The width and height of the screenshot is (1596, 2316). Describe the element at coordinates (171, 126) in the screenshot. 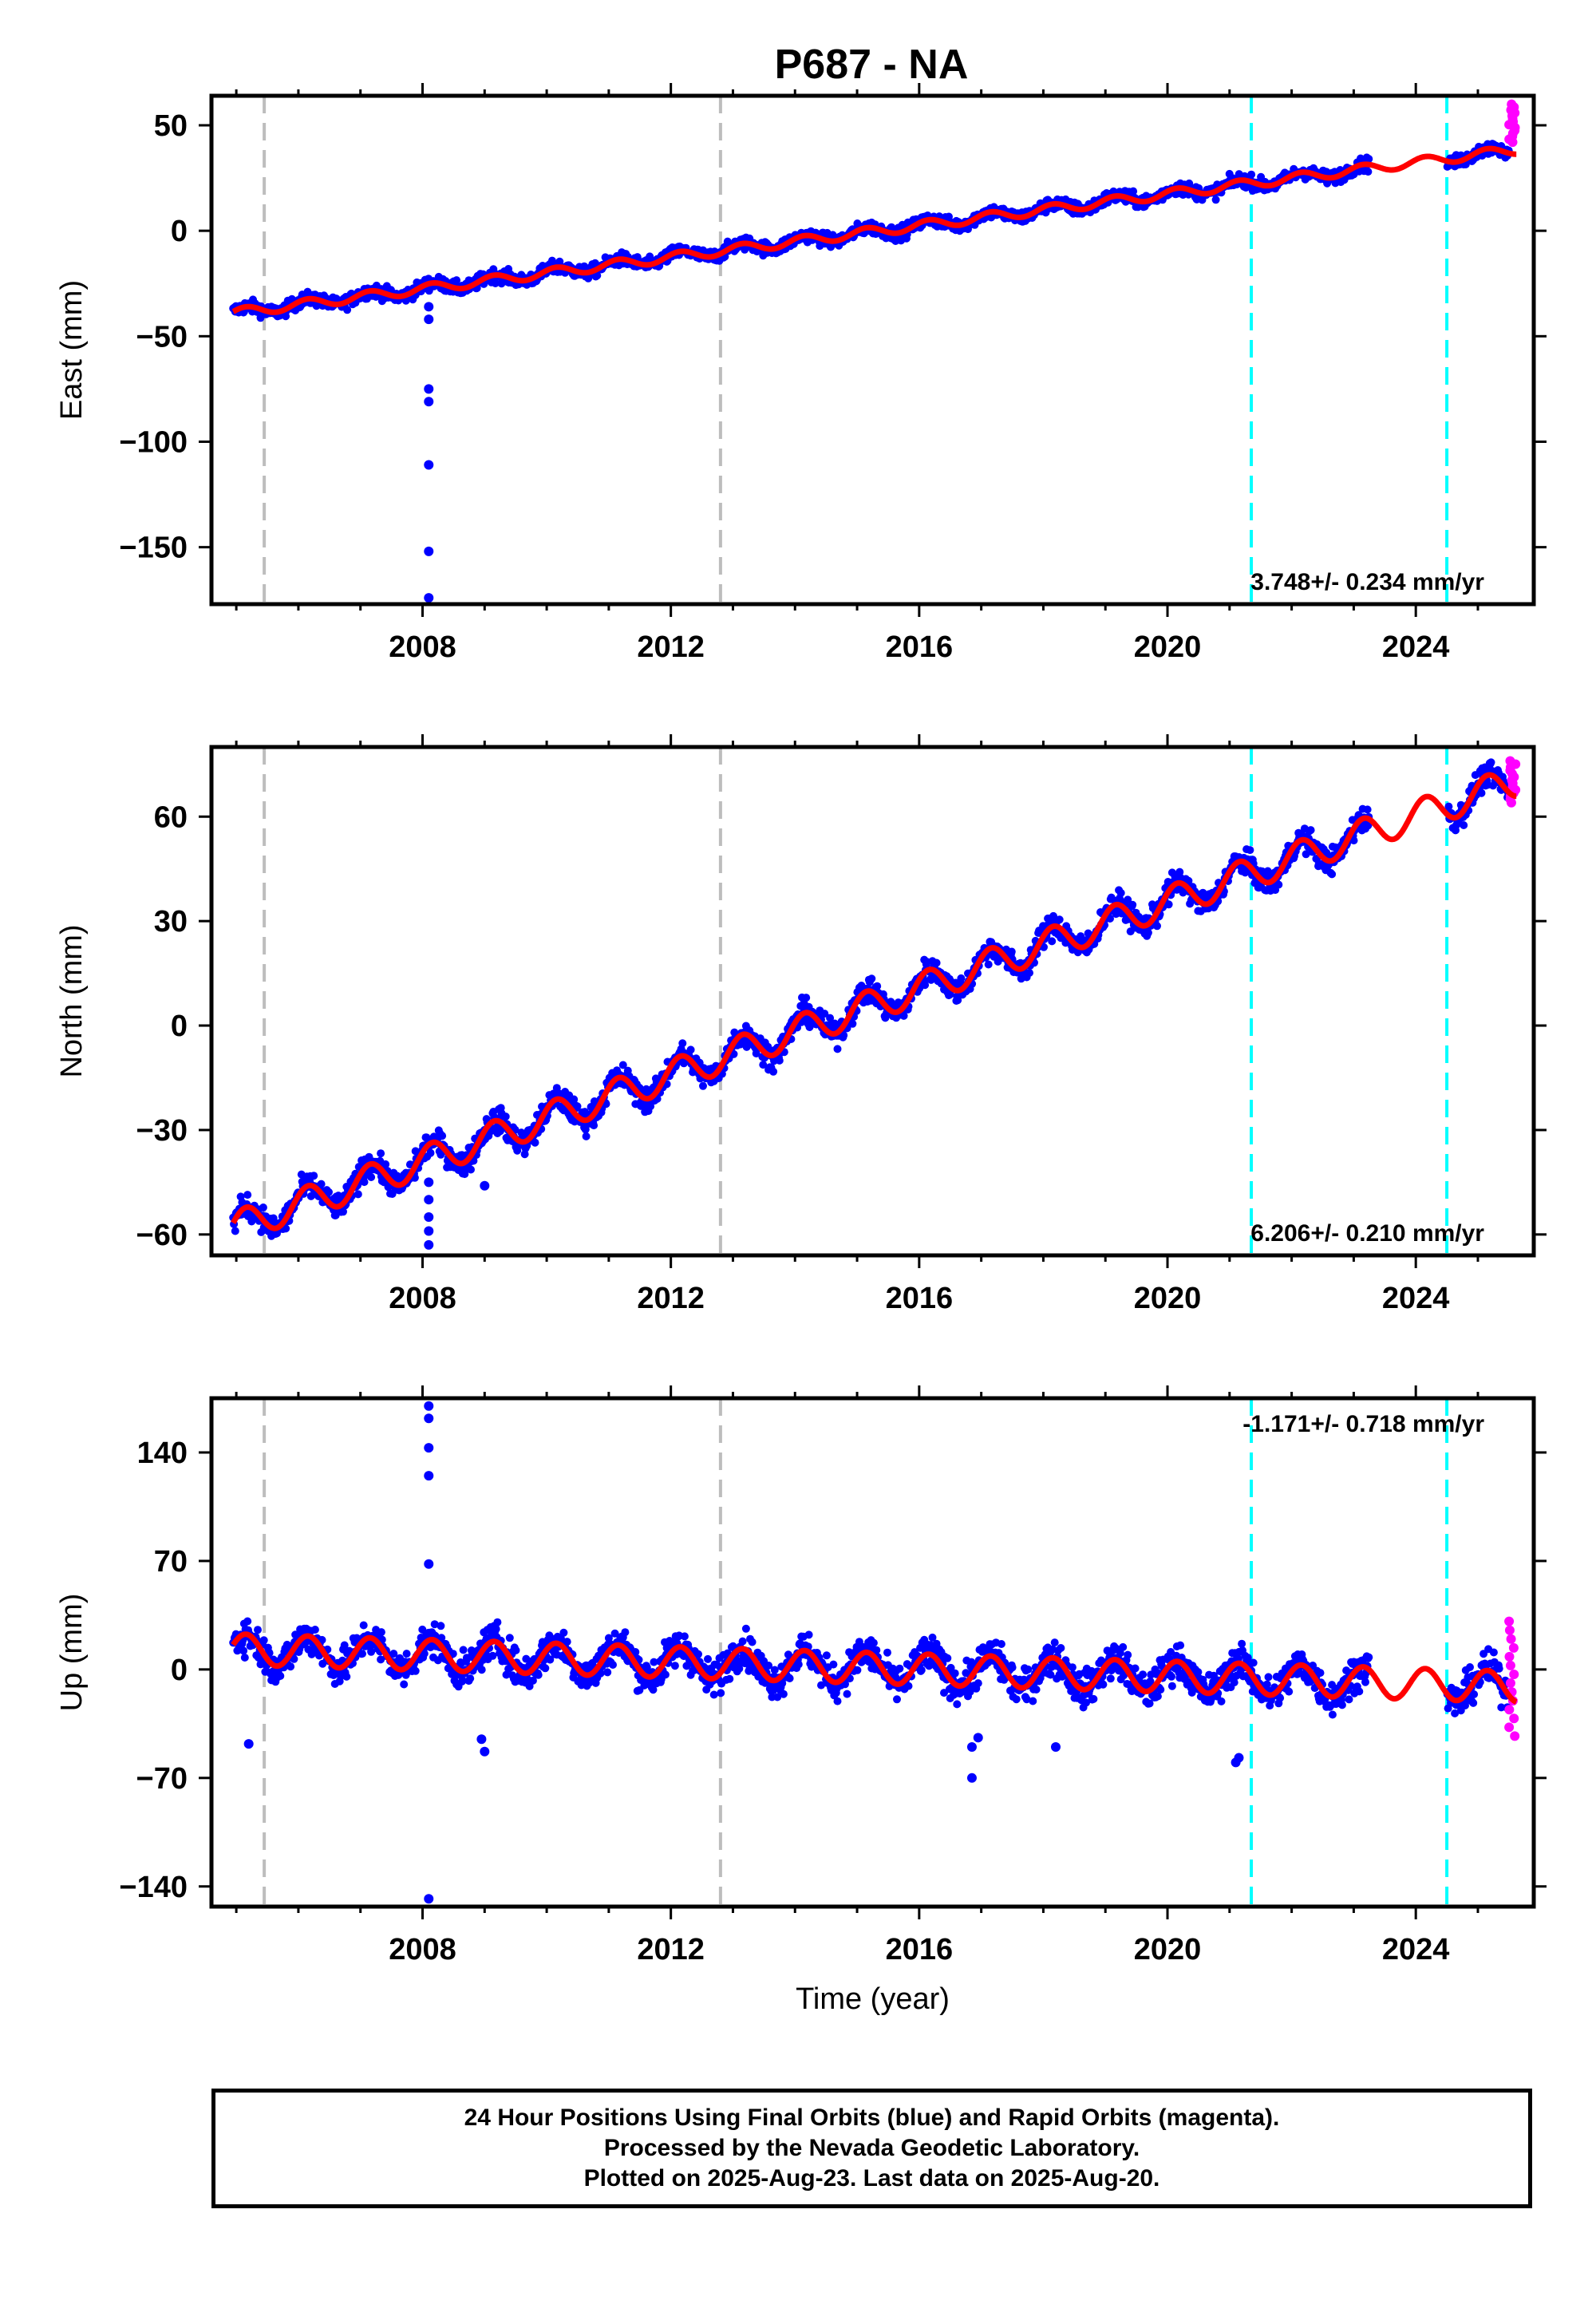

I see `y-tick-label: 50` at that location.